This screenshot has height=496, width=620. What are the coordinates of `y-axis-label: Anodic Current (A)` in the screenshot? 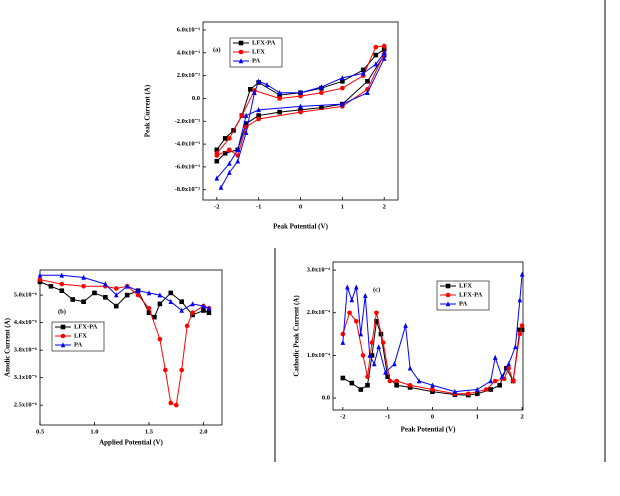 It's located at (8, 347).